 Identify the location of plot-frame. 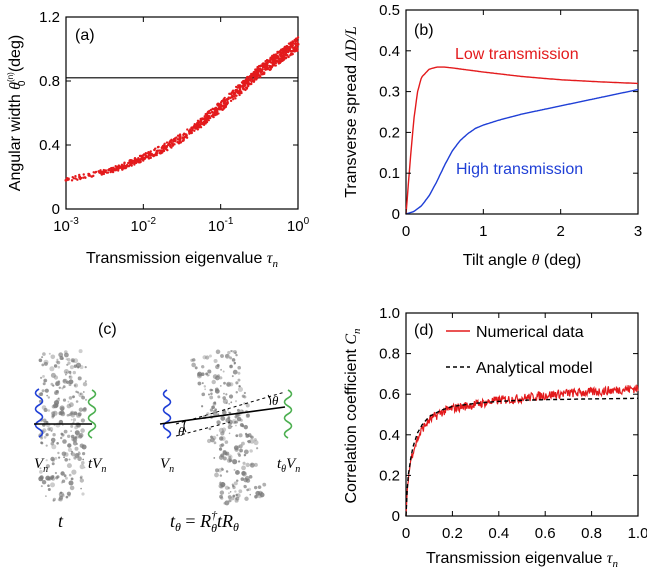
(182, 113).